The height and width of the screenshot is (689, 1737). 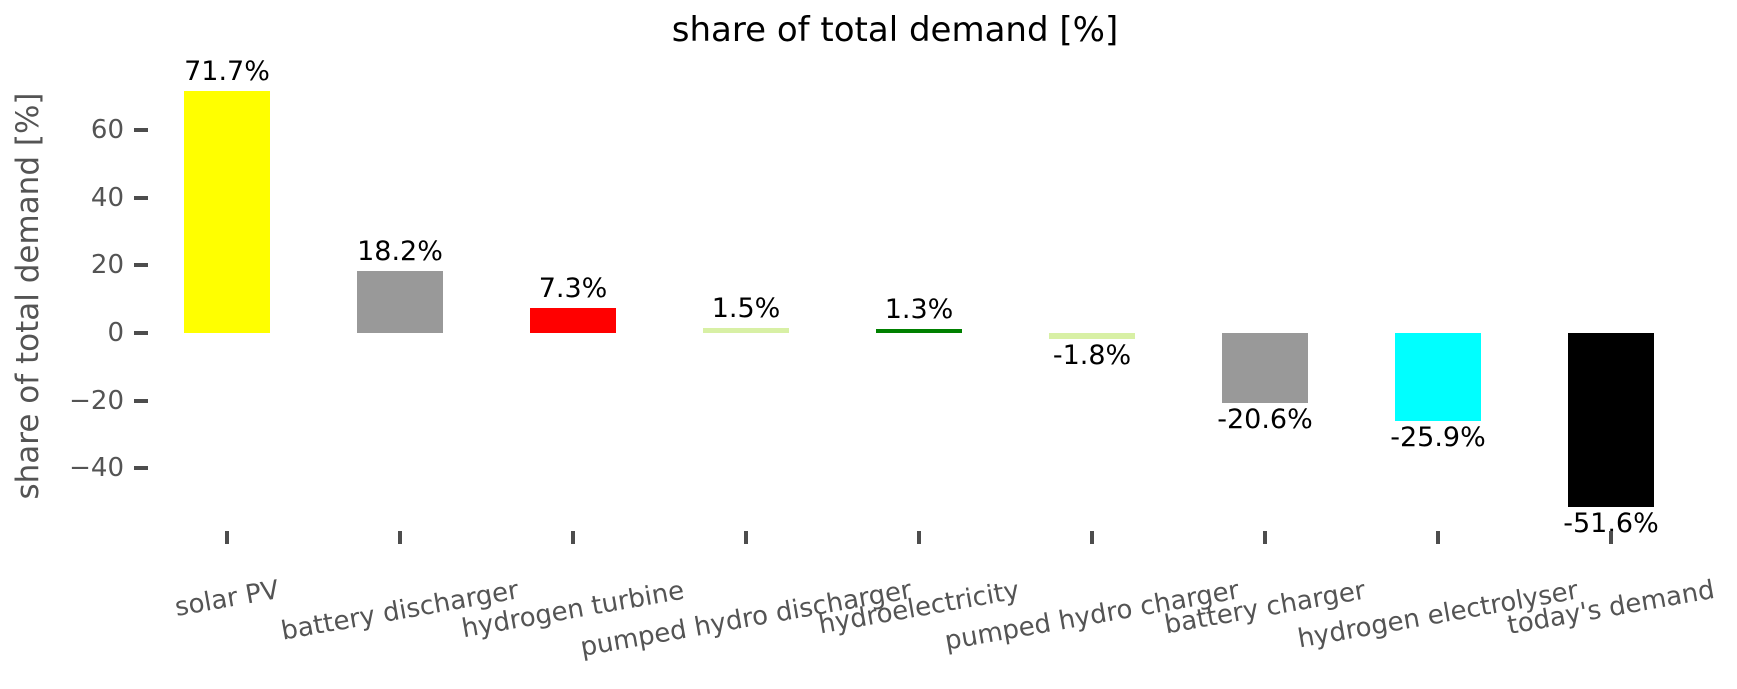 What do you see at coordinates (227, 71) in the screenshot?
I see `bar-value-label-solar-pv: 71.7%` at bounding box center [227, 71].